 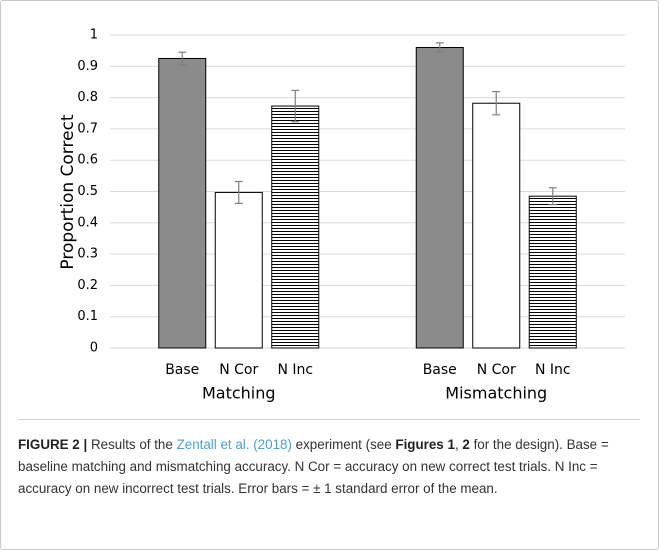 What do you see at coordinates (239, 393) in the screenshot?
I see `group-label: Matching` at bounding box center [239, 393].